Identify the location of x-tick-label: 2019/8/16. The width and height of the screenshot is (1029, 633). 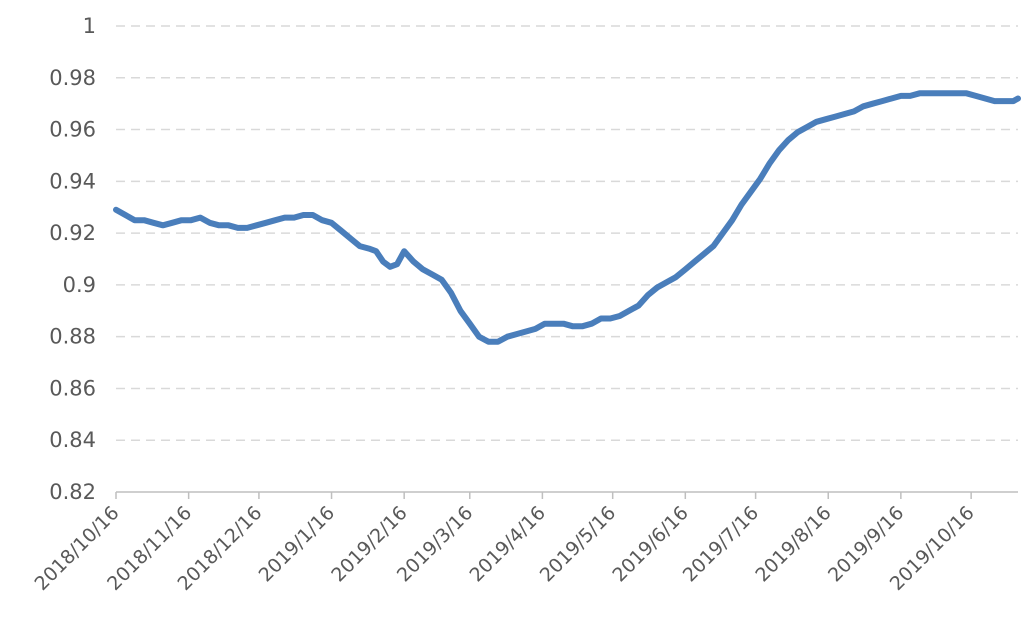
(793, 544).